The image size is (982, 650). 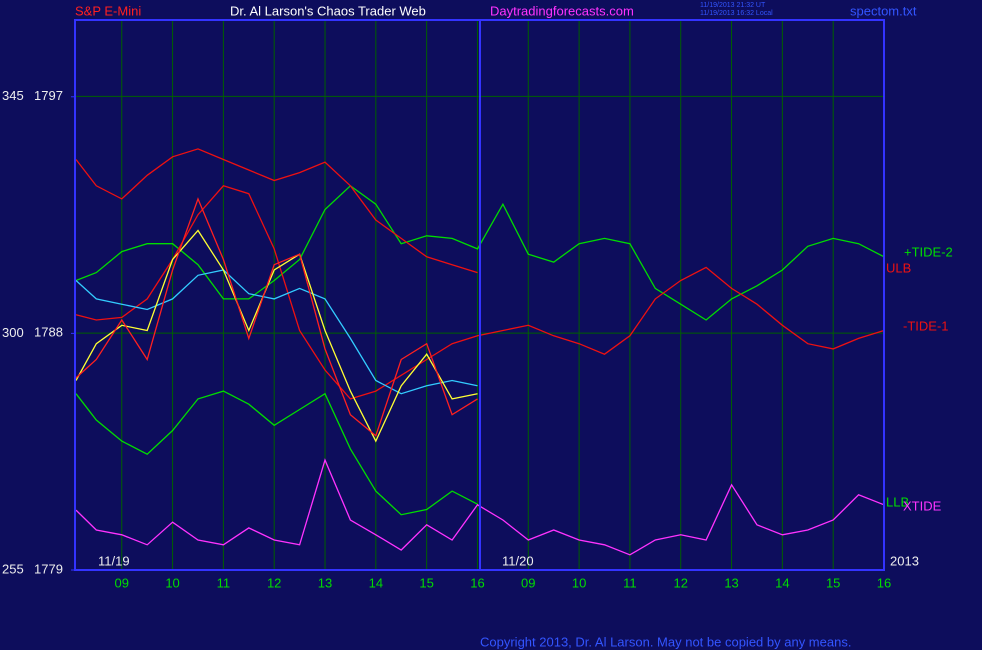 What do you see at coordinates (926, 325) in the screenshot?
I see `series-label: -TIDE-1` at bounding box center [926, 325].